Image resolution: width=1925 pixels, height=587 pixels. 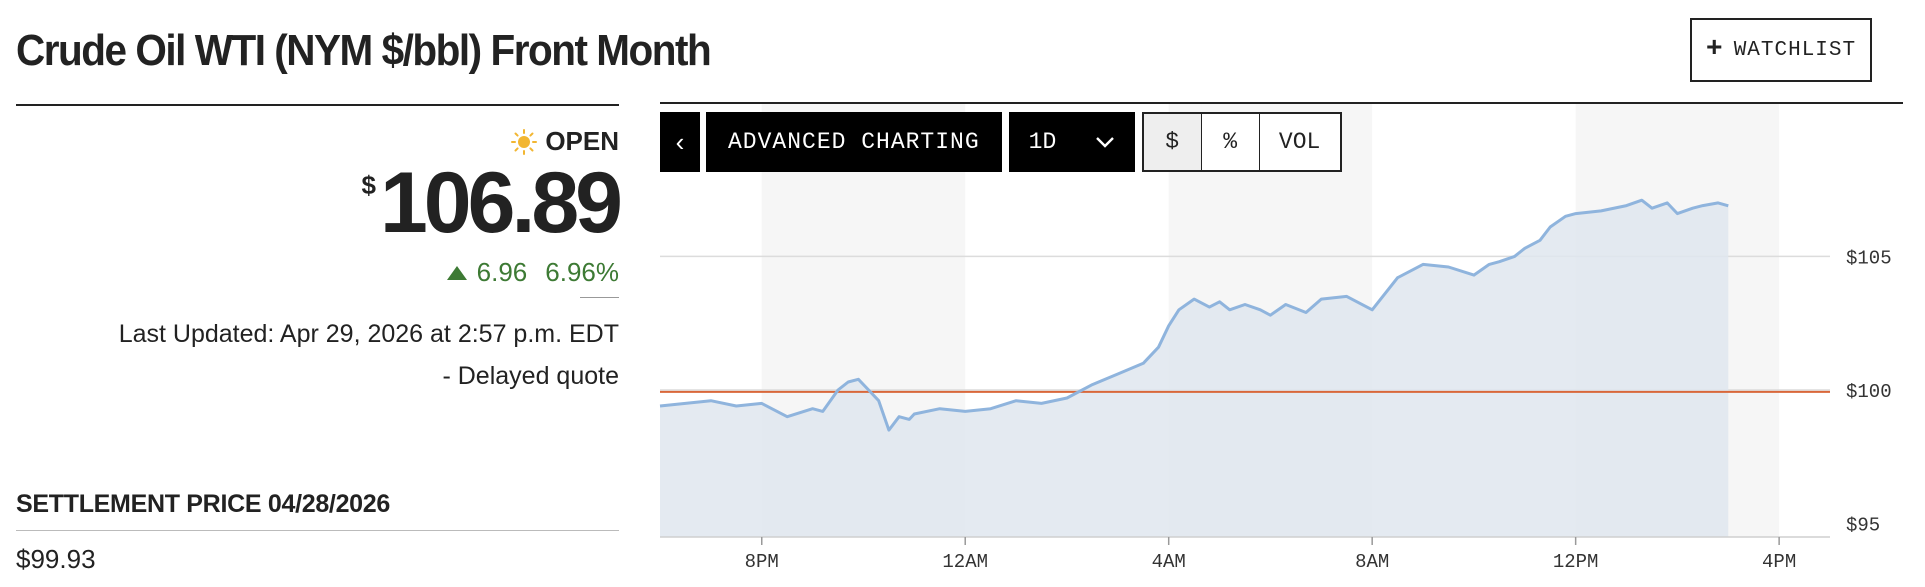 I want to click on market-status-label: OPEN, so click(x=582, y=141).